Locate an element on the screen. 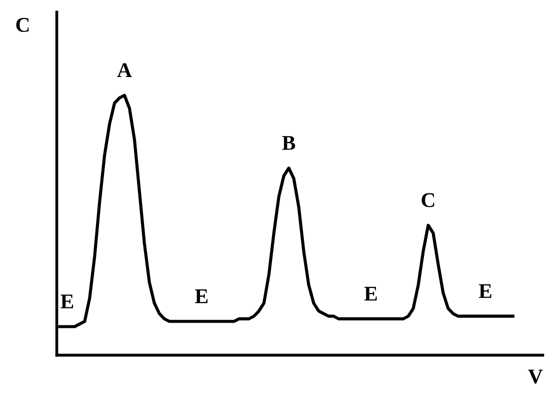 The height and width of the screenshot is (405, 546). y-axis-title: C is located at coordinates (22, 25).